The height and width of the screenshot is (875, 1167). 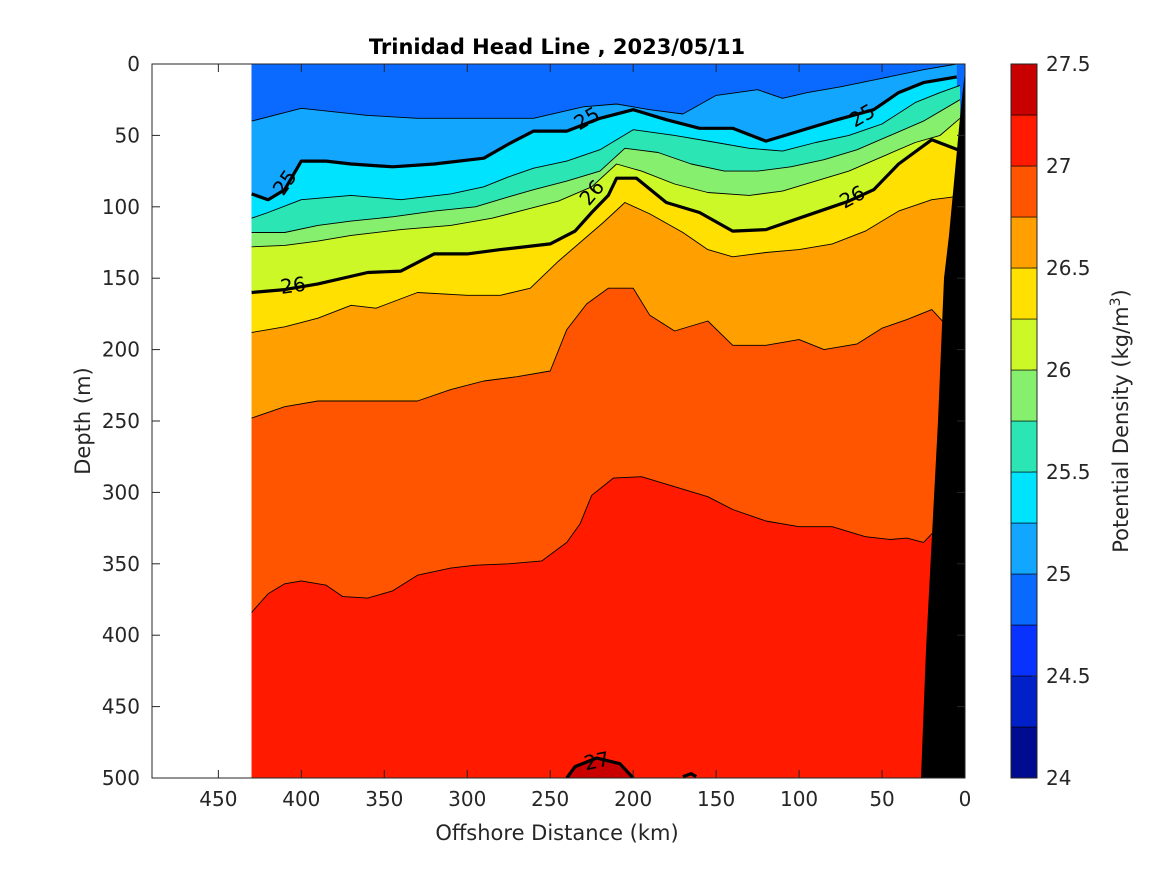 I want to click on colorbar, so click(x=1024, y=421).